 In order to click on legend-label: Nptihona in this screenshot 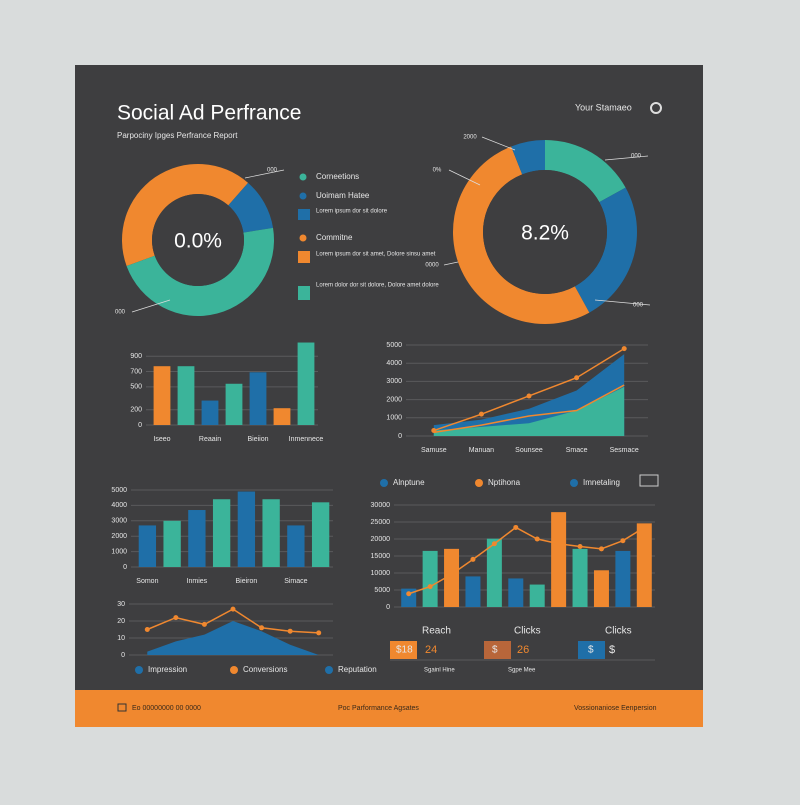, I will do `click(504, 482)`.